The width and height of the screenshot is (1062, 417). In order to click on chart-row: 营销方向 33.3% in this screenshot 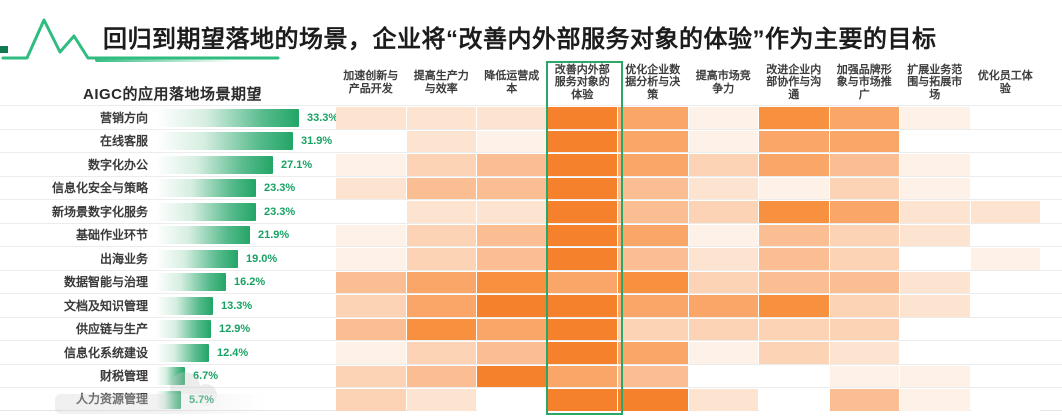, I will do `click(531, 117)`.